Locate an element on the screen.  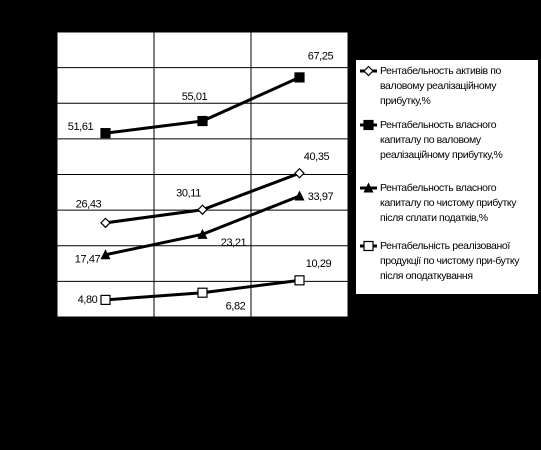
data-label: 4,80 is located at coordinates (88, 300).